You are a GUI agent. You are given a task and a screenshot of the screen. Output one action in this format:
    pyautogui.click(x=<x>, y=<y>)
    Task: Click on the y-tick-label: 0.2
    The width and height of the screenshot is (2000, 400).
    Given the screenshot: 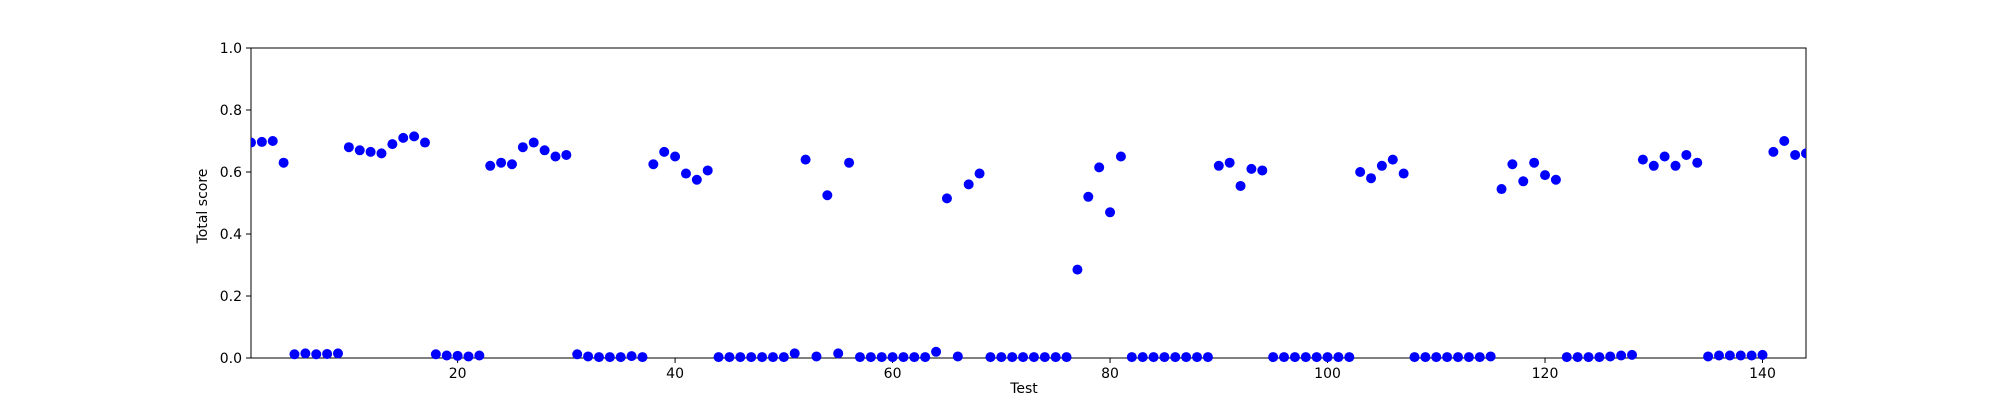 What is the action you would take?
    pyautogui.click(x=231, y=297)
    